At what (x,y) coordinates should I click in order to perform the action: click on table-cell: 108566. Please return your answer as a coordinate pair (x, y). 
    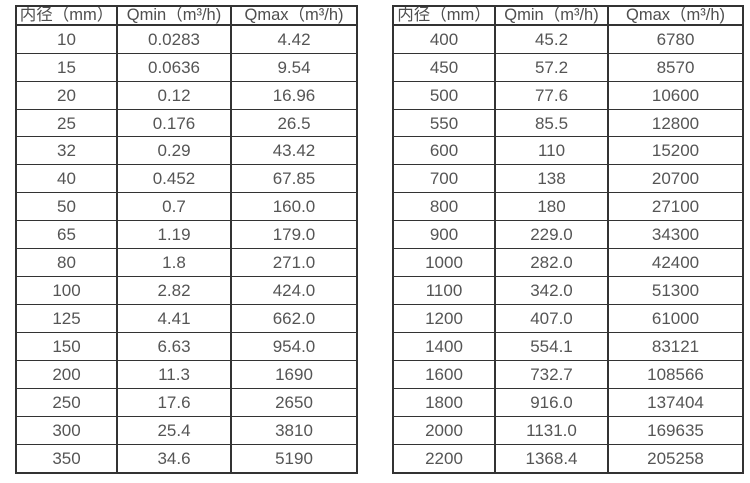
    Looking at the image, I should click on (675, 374).